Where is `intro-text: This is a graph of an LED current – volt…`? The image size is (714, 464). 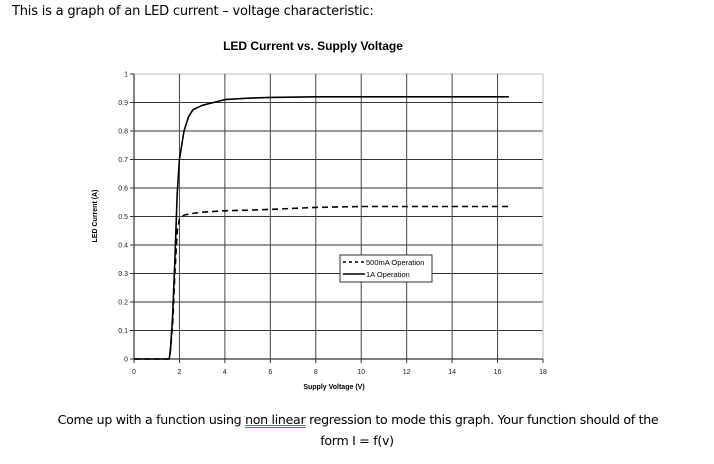 intro-text: This is a graph of an LED current – volt… is located at coordinates (193, 11).